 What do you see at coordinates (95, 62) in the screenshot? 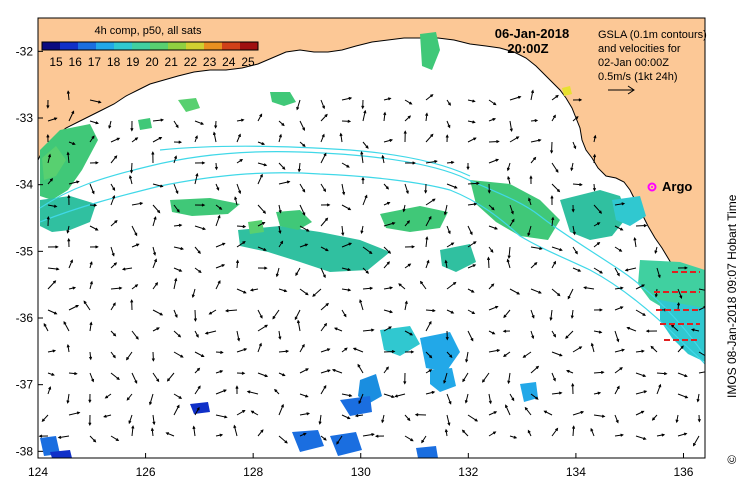
I see `colorbar-tick-label: 17` at bounding box center [95, 62].